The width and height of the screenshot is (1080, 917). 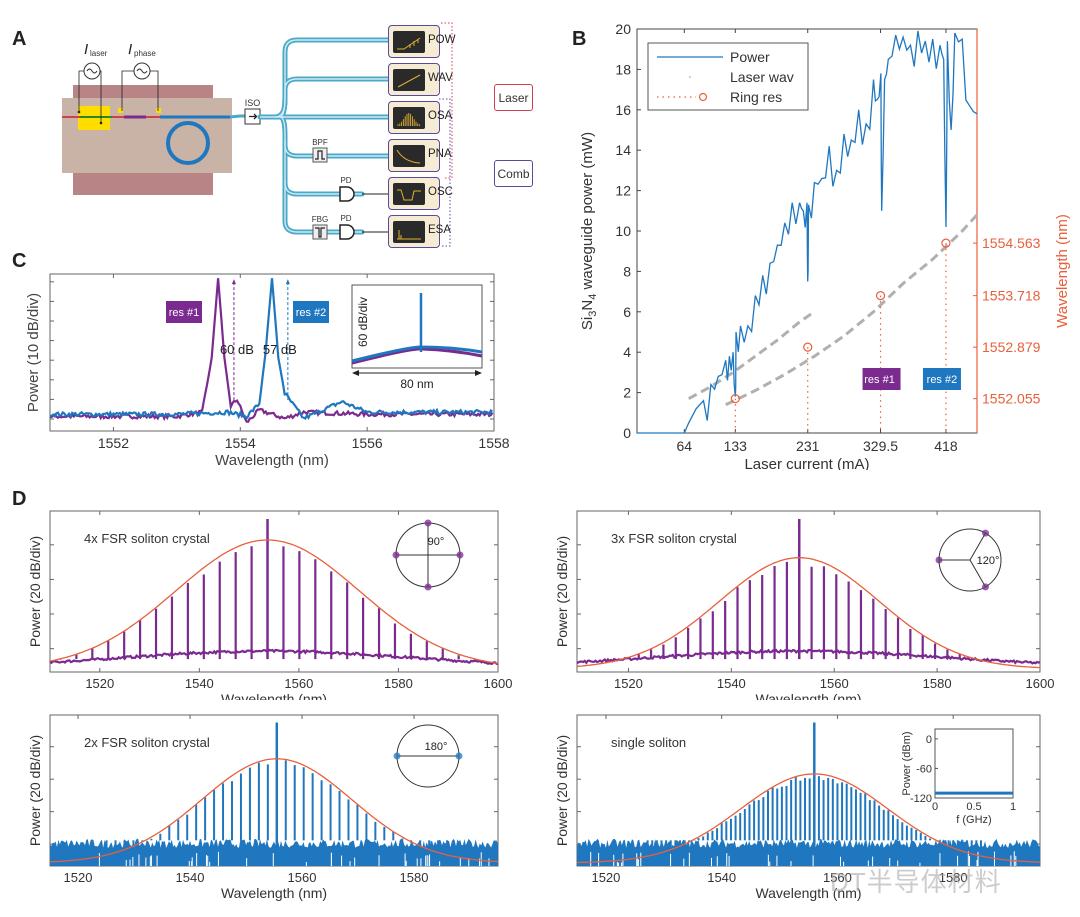 What do you see at coordinates (806, 463) in the screenshot?
I see `x-axis-label: Laser current (mA)` at bounding box center [806, 463].